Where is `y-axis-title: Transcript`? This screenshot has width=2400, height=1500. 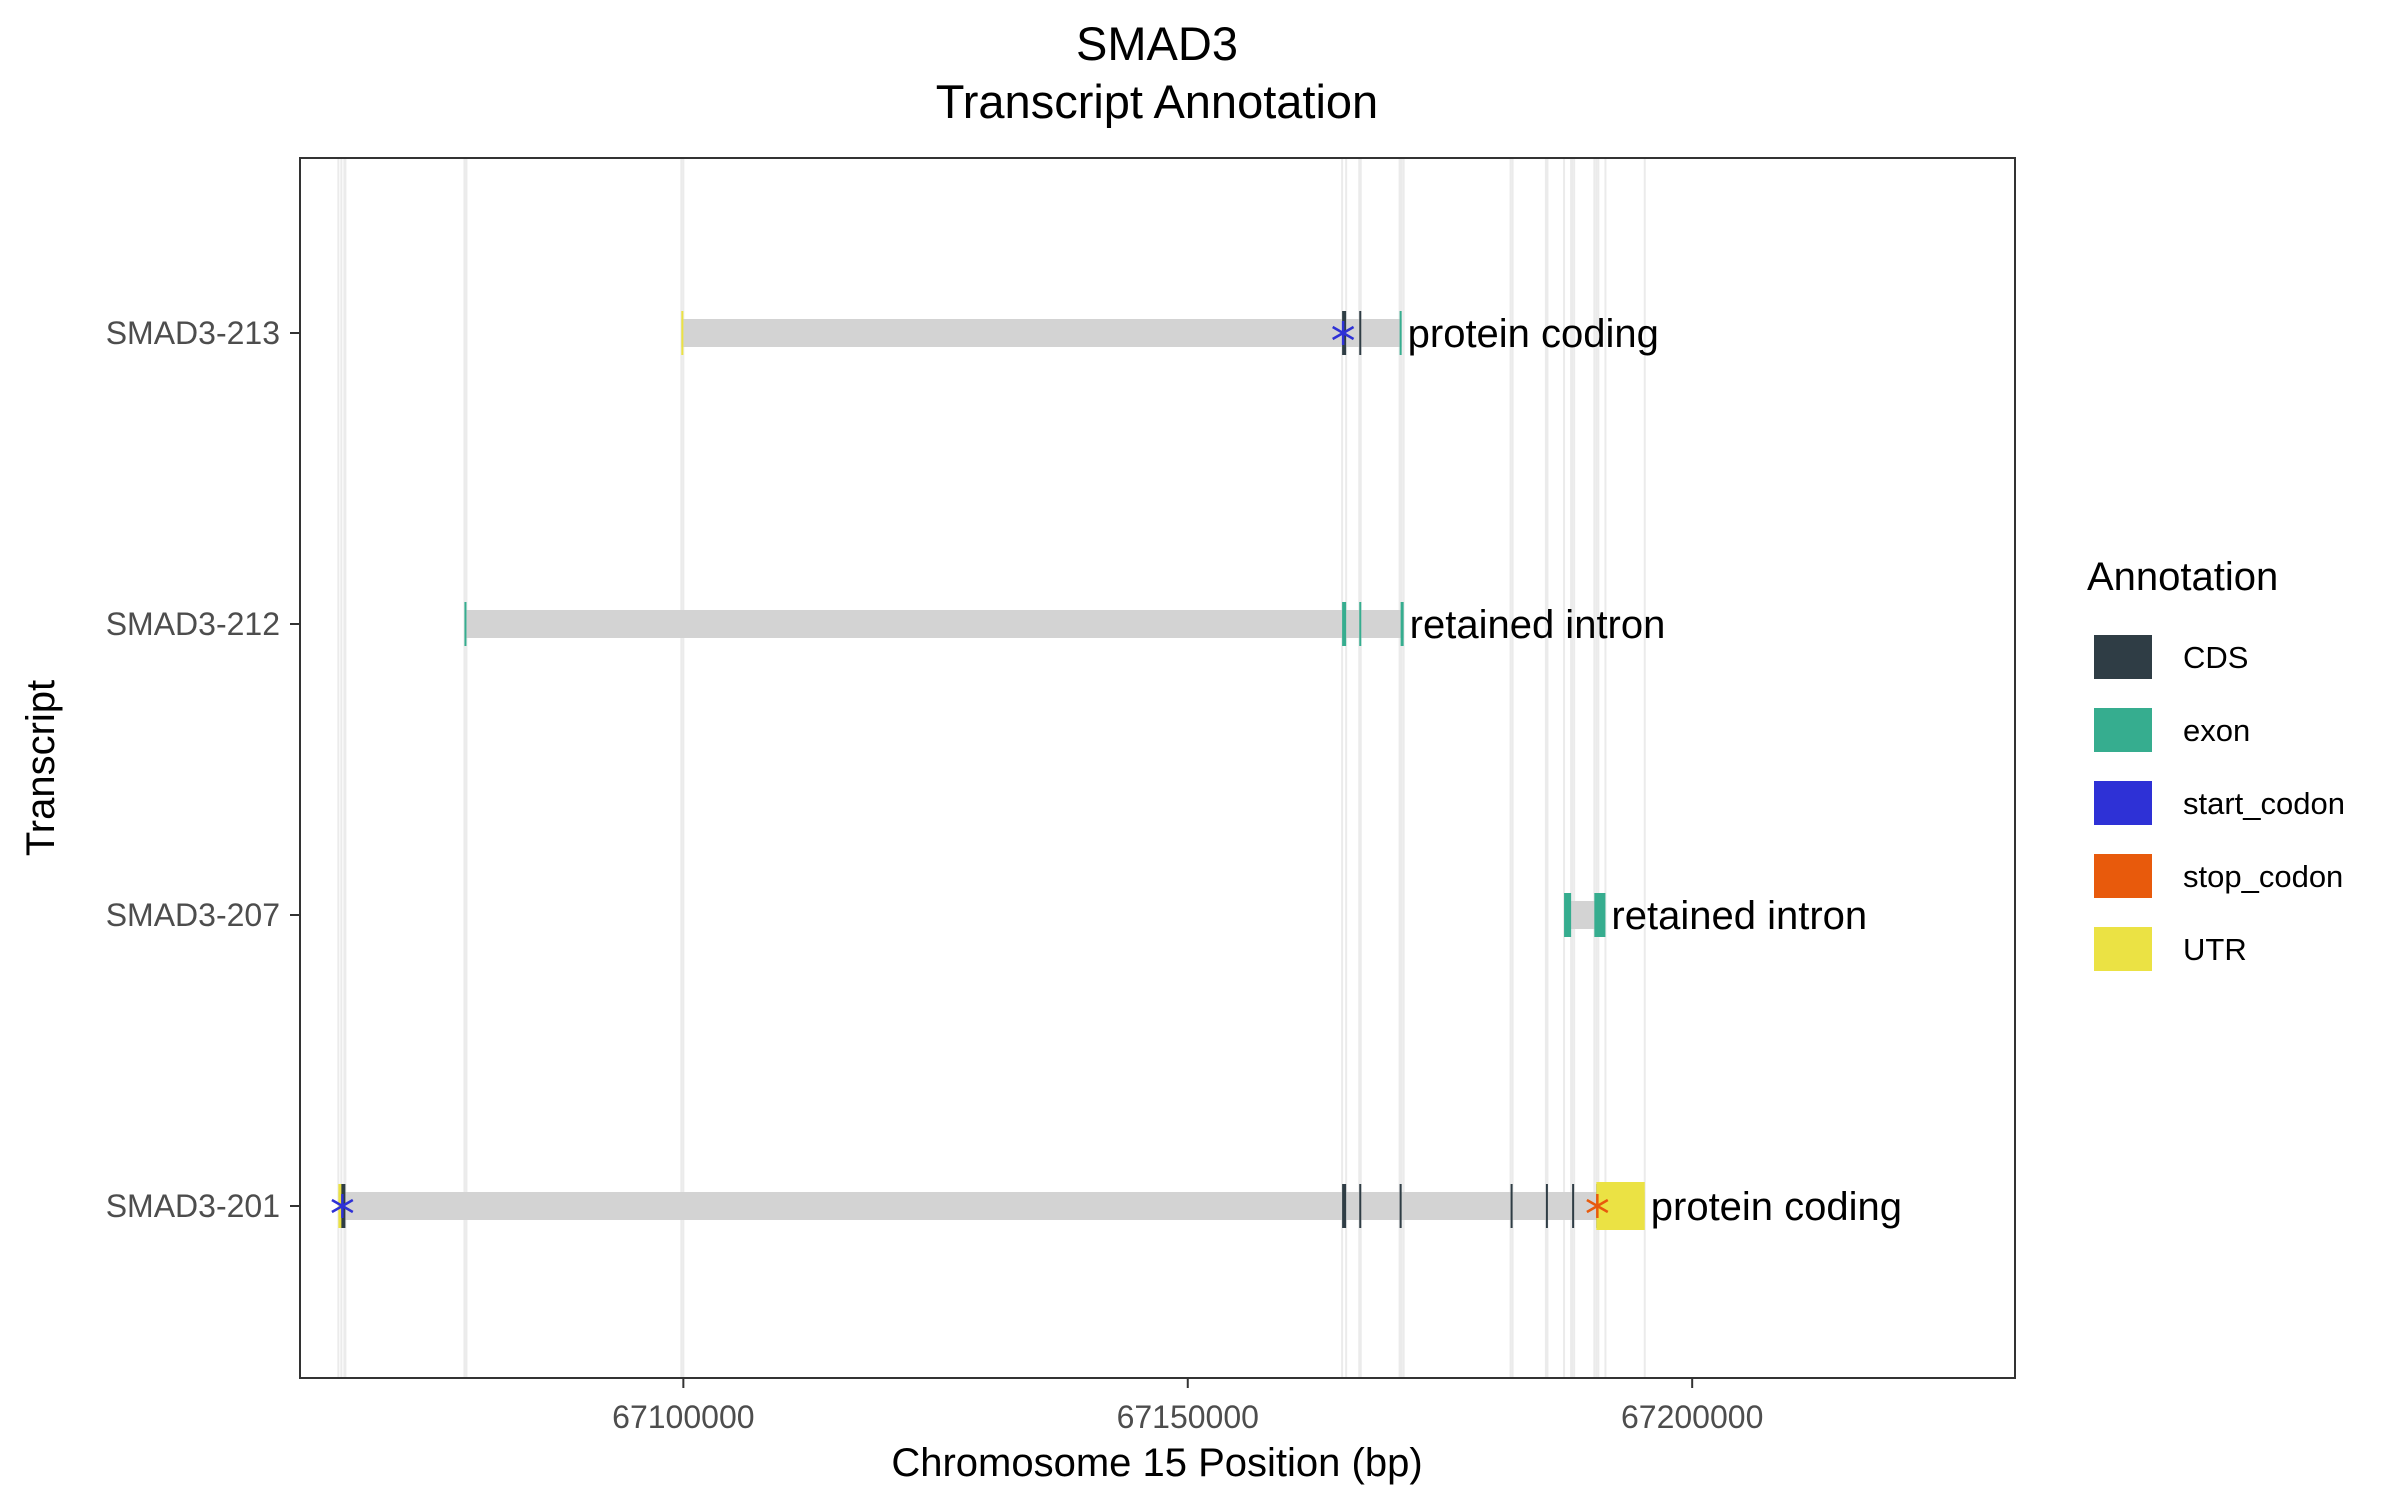 y-axis-title: Transcript is located at coordinates (41, 768).